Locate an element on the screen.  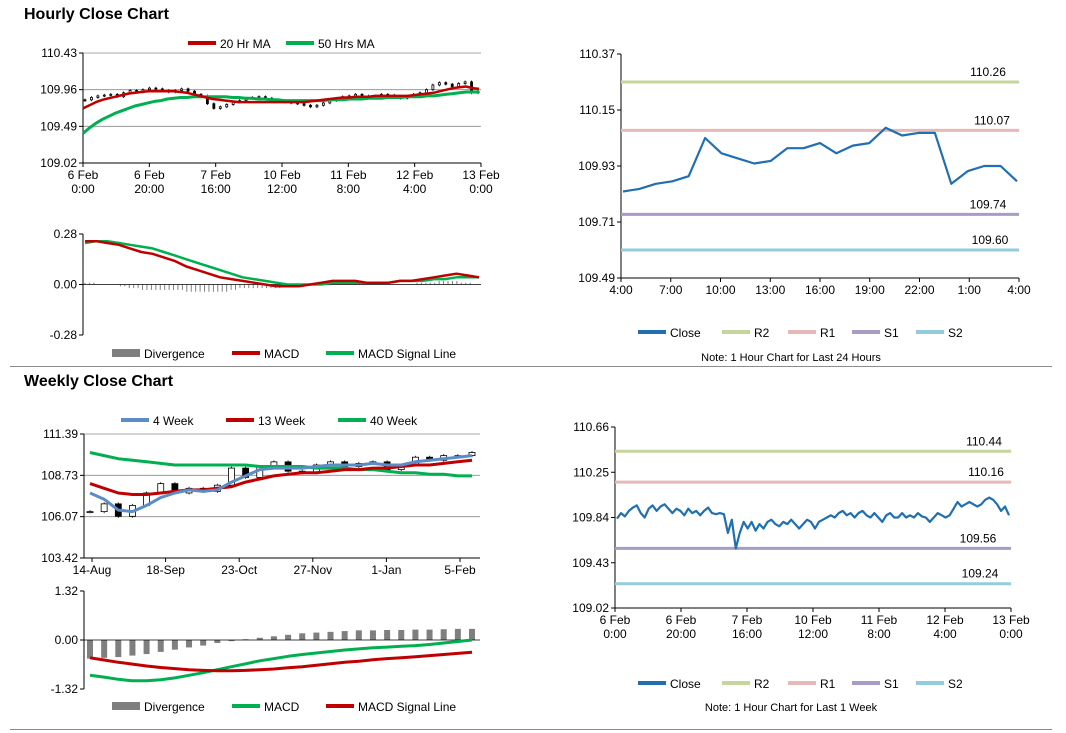
legend-label: R2 is located at coordinates (762, 684).